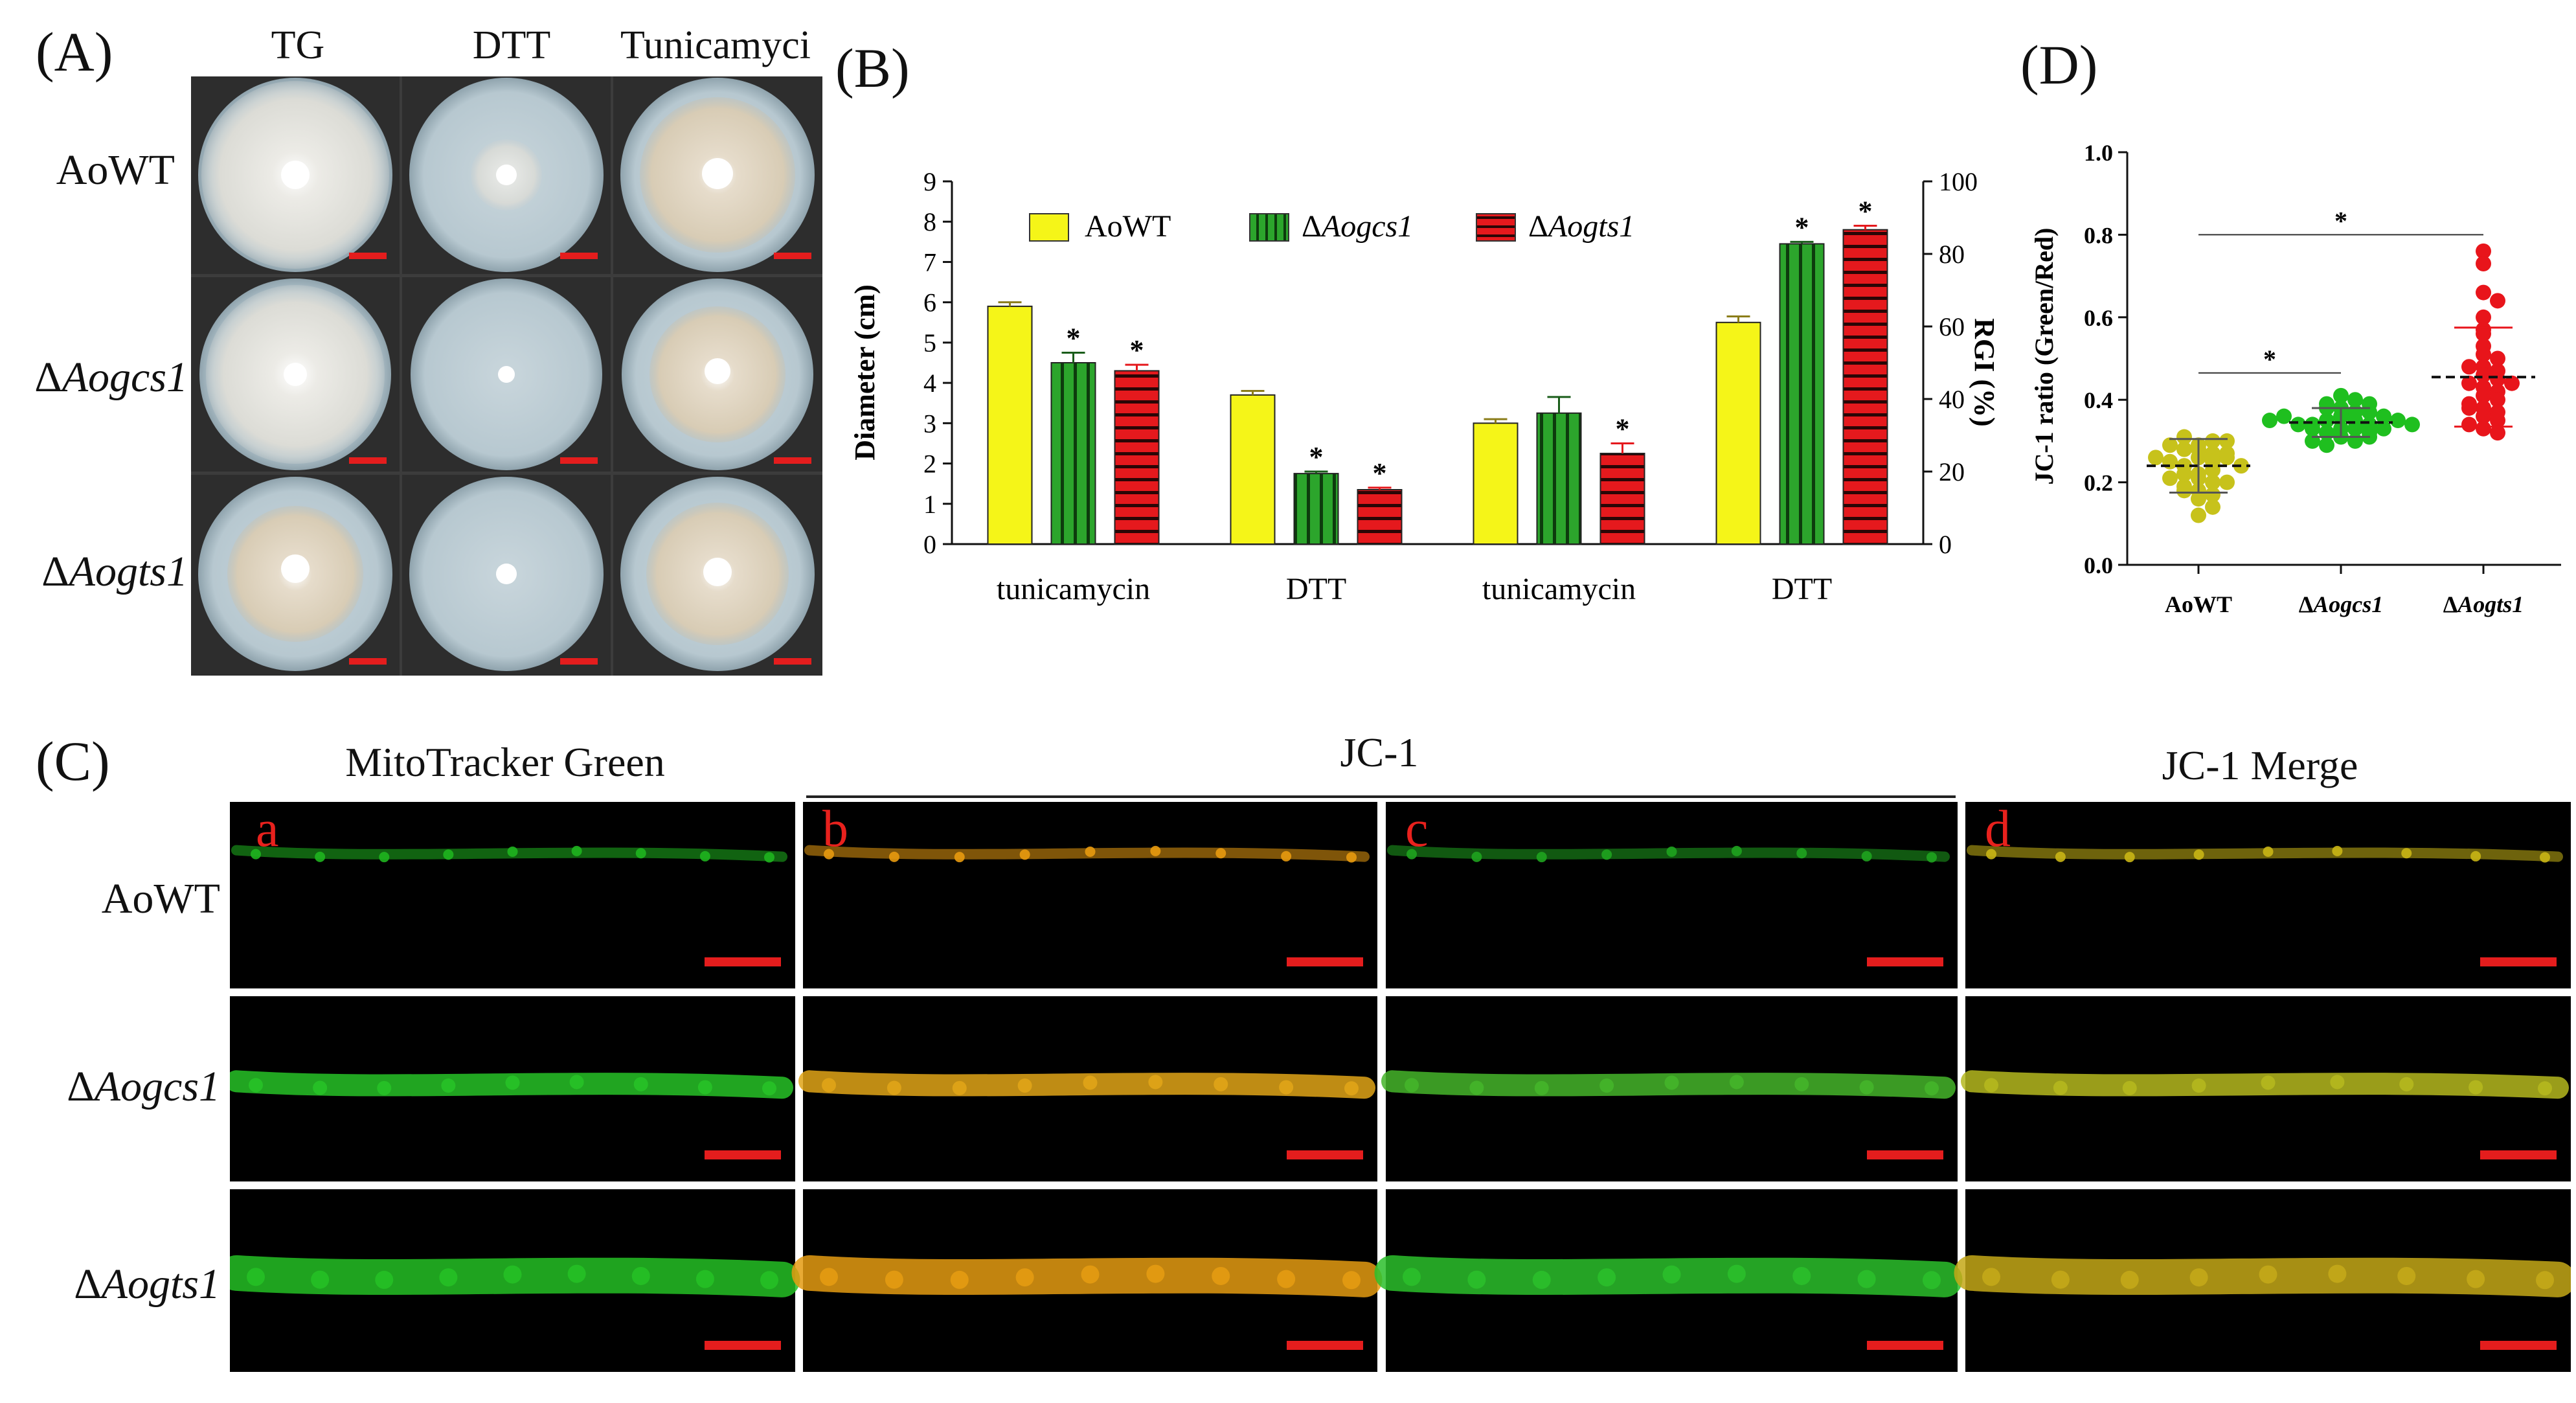 This screenshot has width=2576, height=1403. I want to click on plate-aowt-tunicamycin, so click(717, 175).